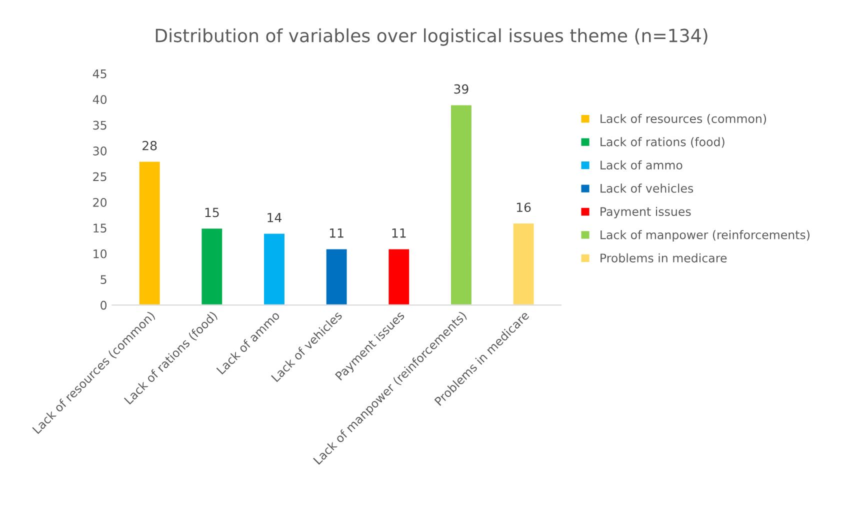  Describe the element at coordinates (705, 236) in the screenshot. I see `legend-label: Lack of manpower (reinforcements)` at that location.